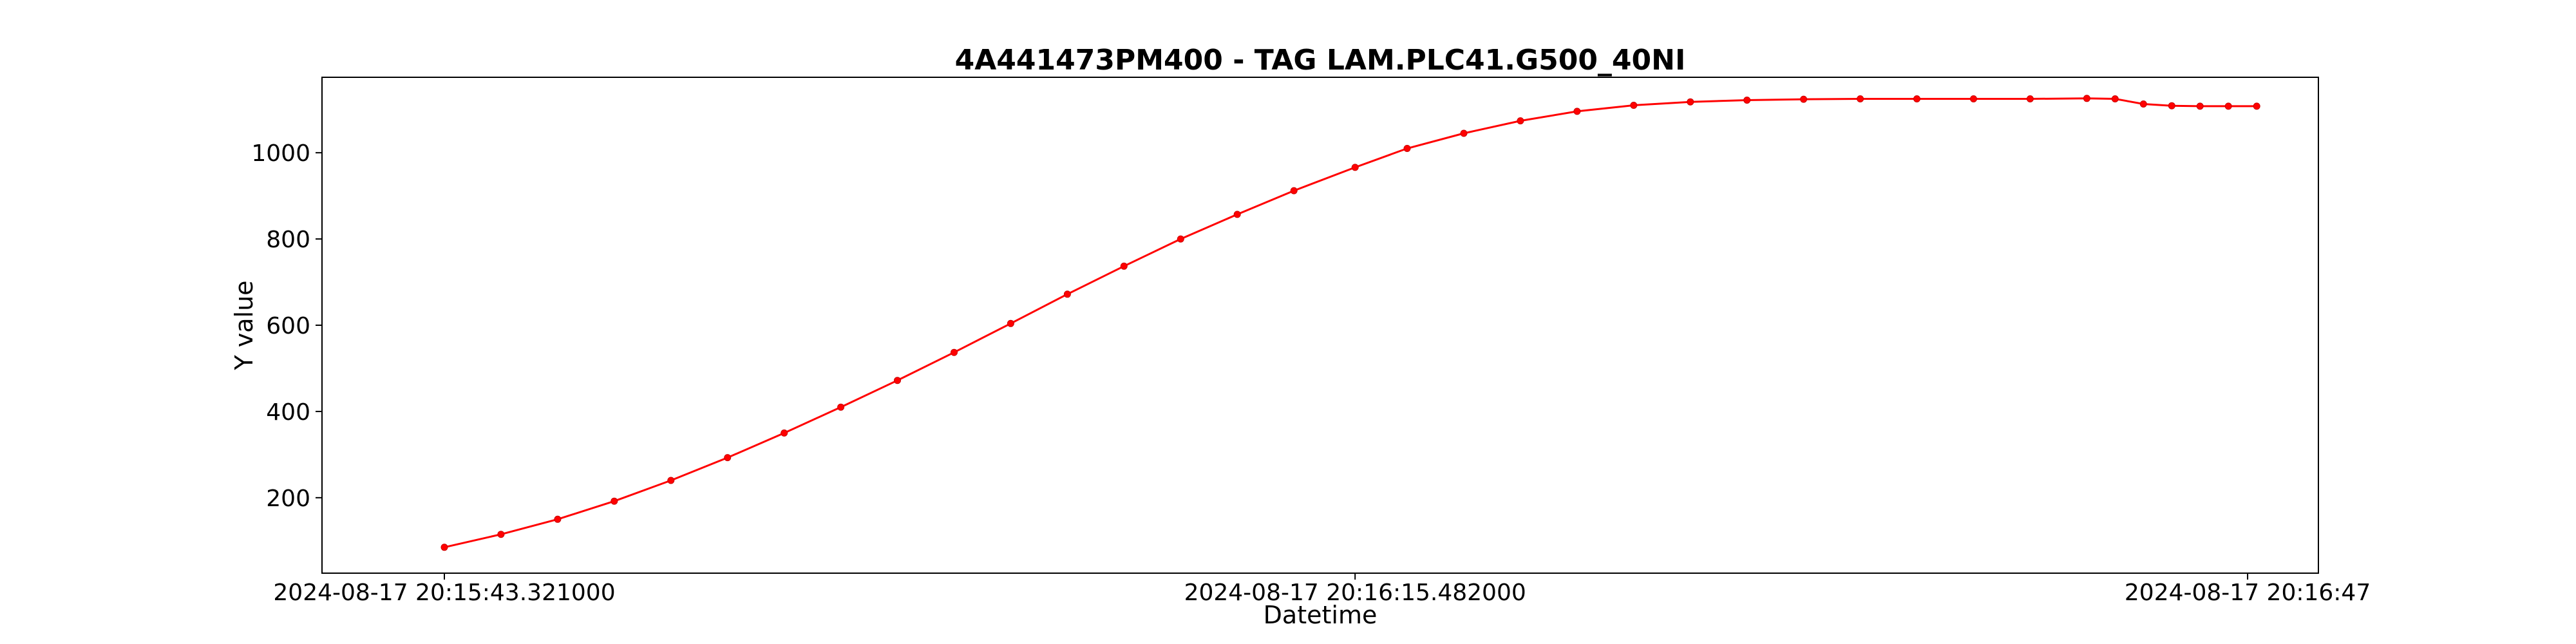 This screenshot has height=644, width=2576. I want to click on y-tick-label: 400, so click(288, 413).